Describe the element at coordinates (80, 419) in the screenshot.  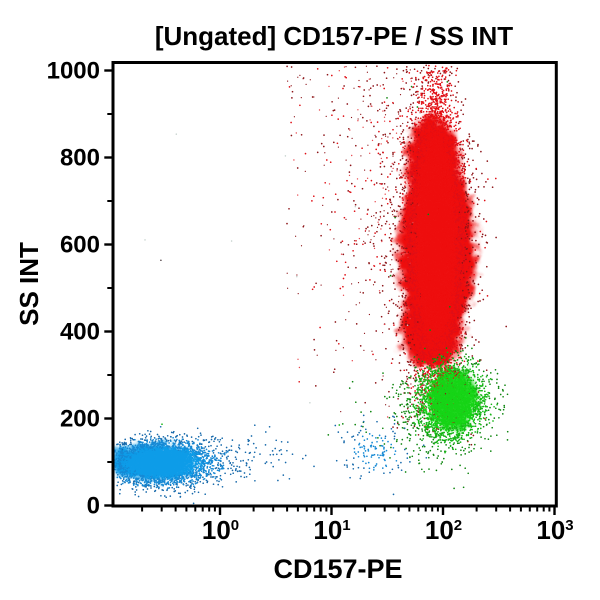
I see `svg-text: 200` at that location.